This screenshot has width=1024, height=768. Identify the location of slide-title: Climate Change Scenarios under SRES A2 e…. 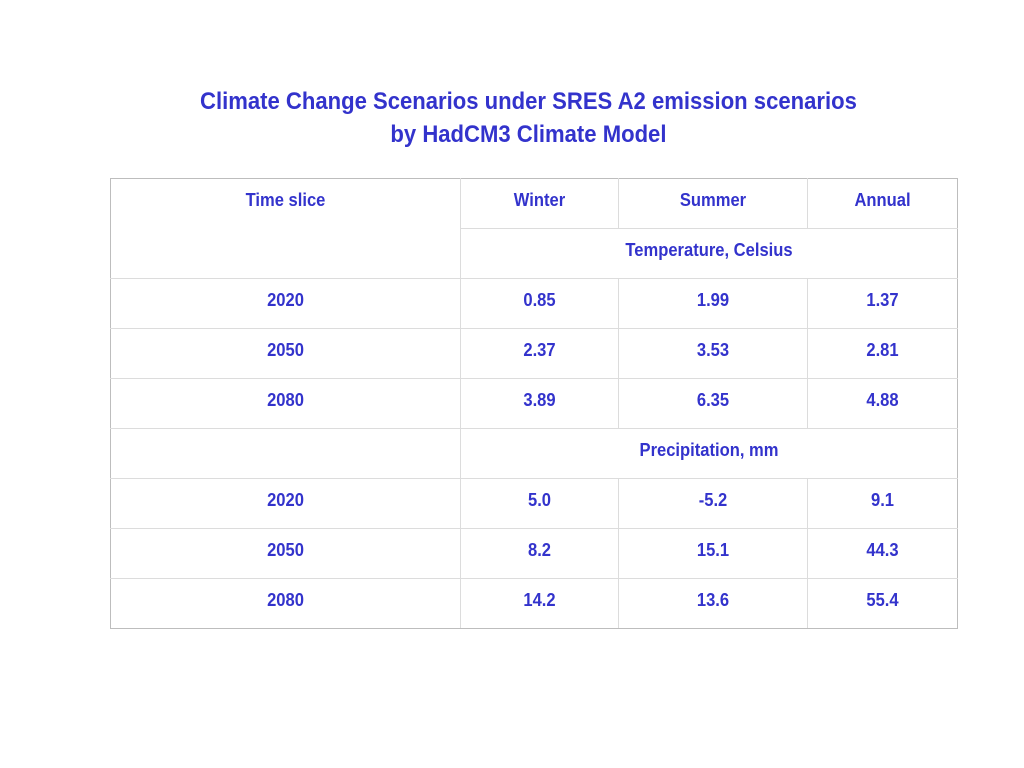
(528, 118).